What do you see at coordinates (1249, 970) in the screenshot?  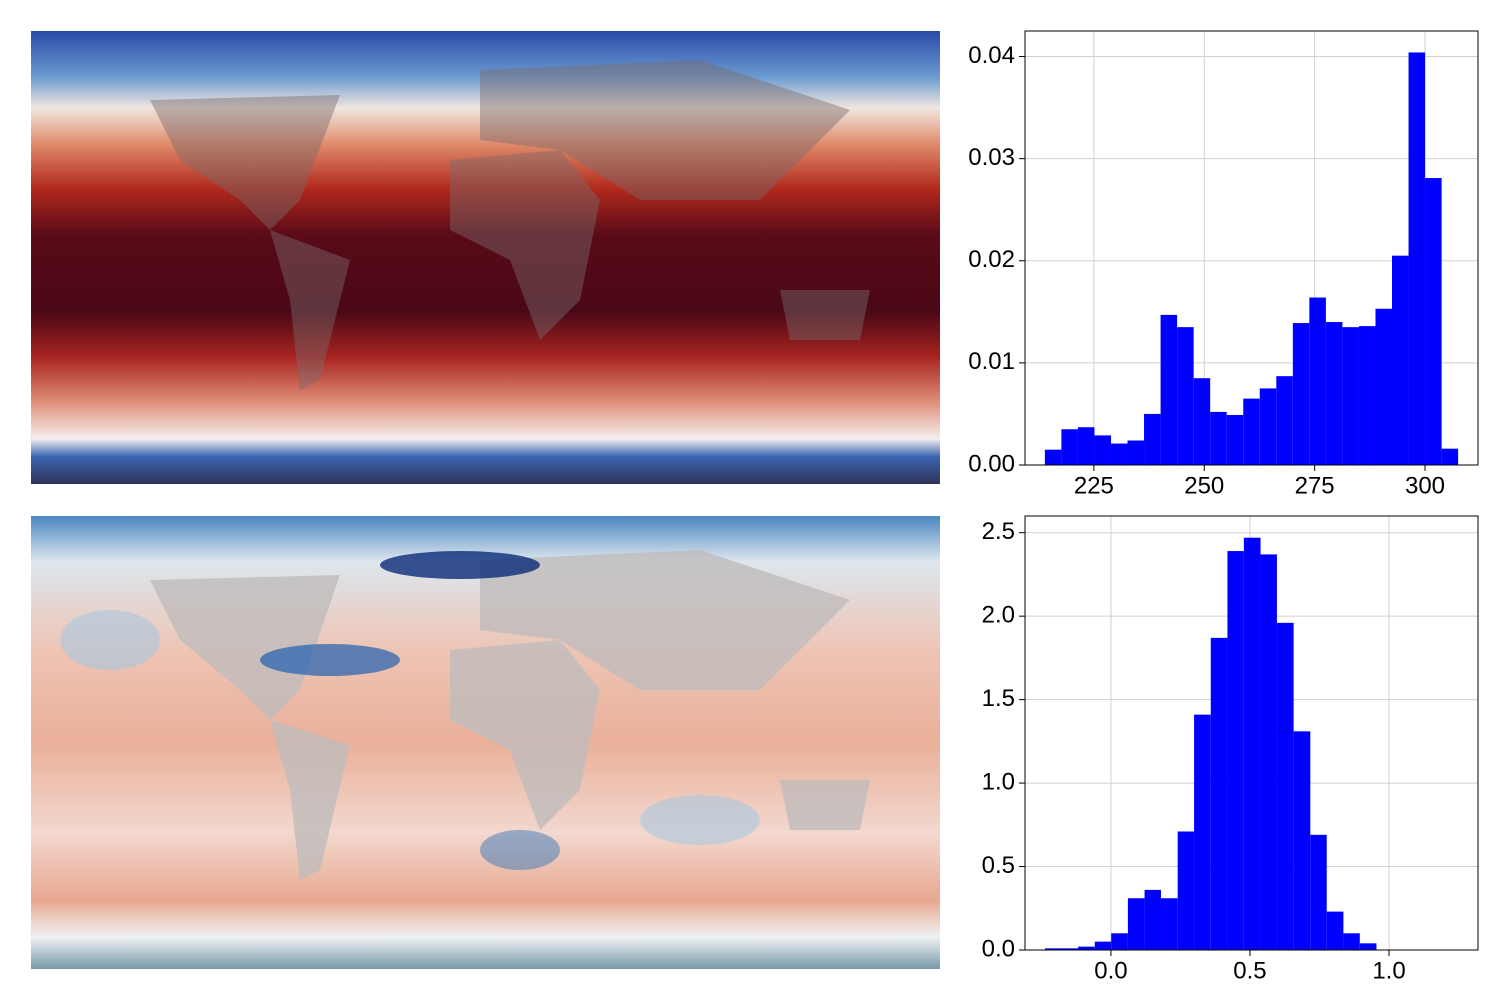 I see `x-tick-label: 0.5` at bounding box center [1249, 970].